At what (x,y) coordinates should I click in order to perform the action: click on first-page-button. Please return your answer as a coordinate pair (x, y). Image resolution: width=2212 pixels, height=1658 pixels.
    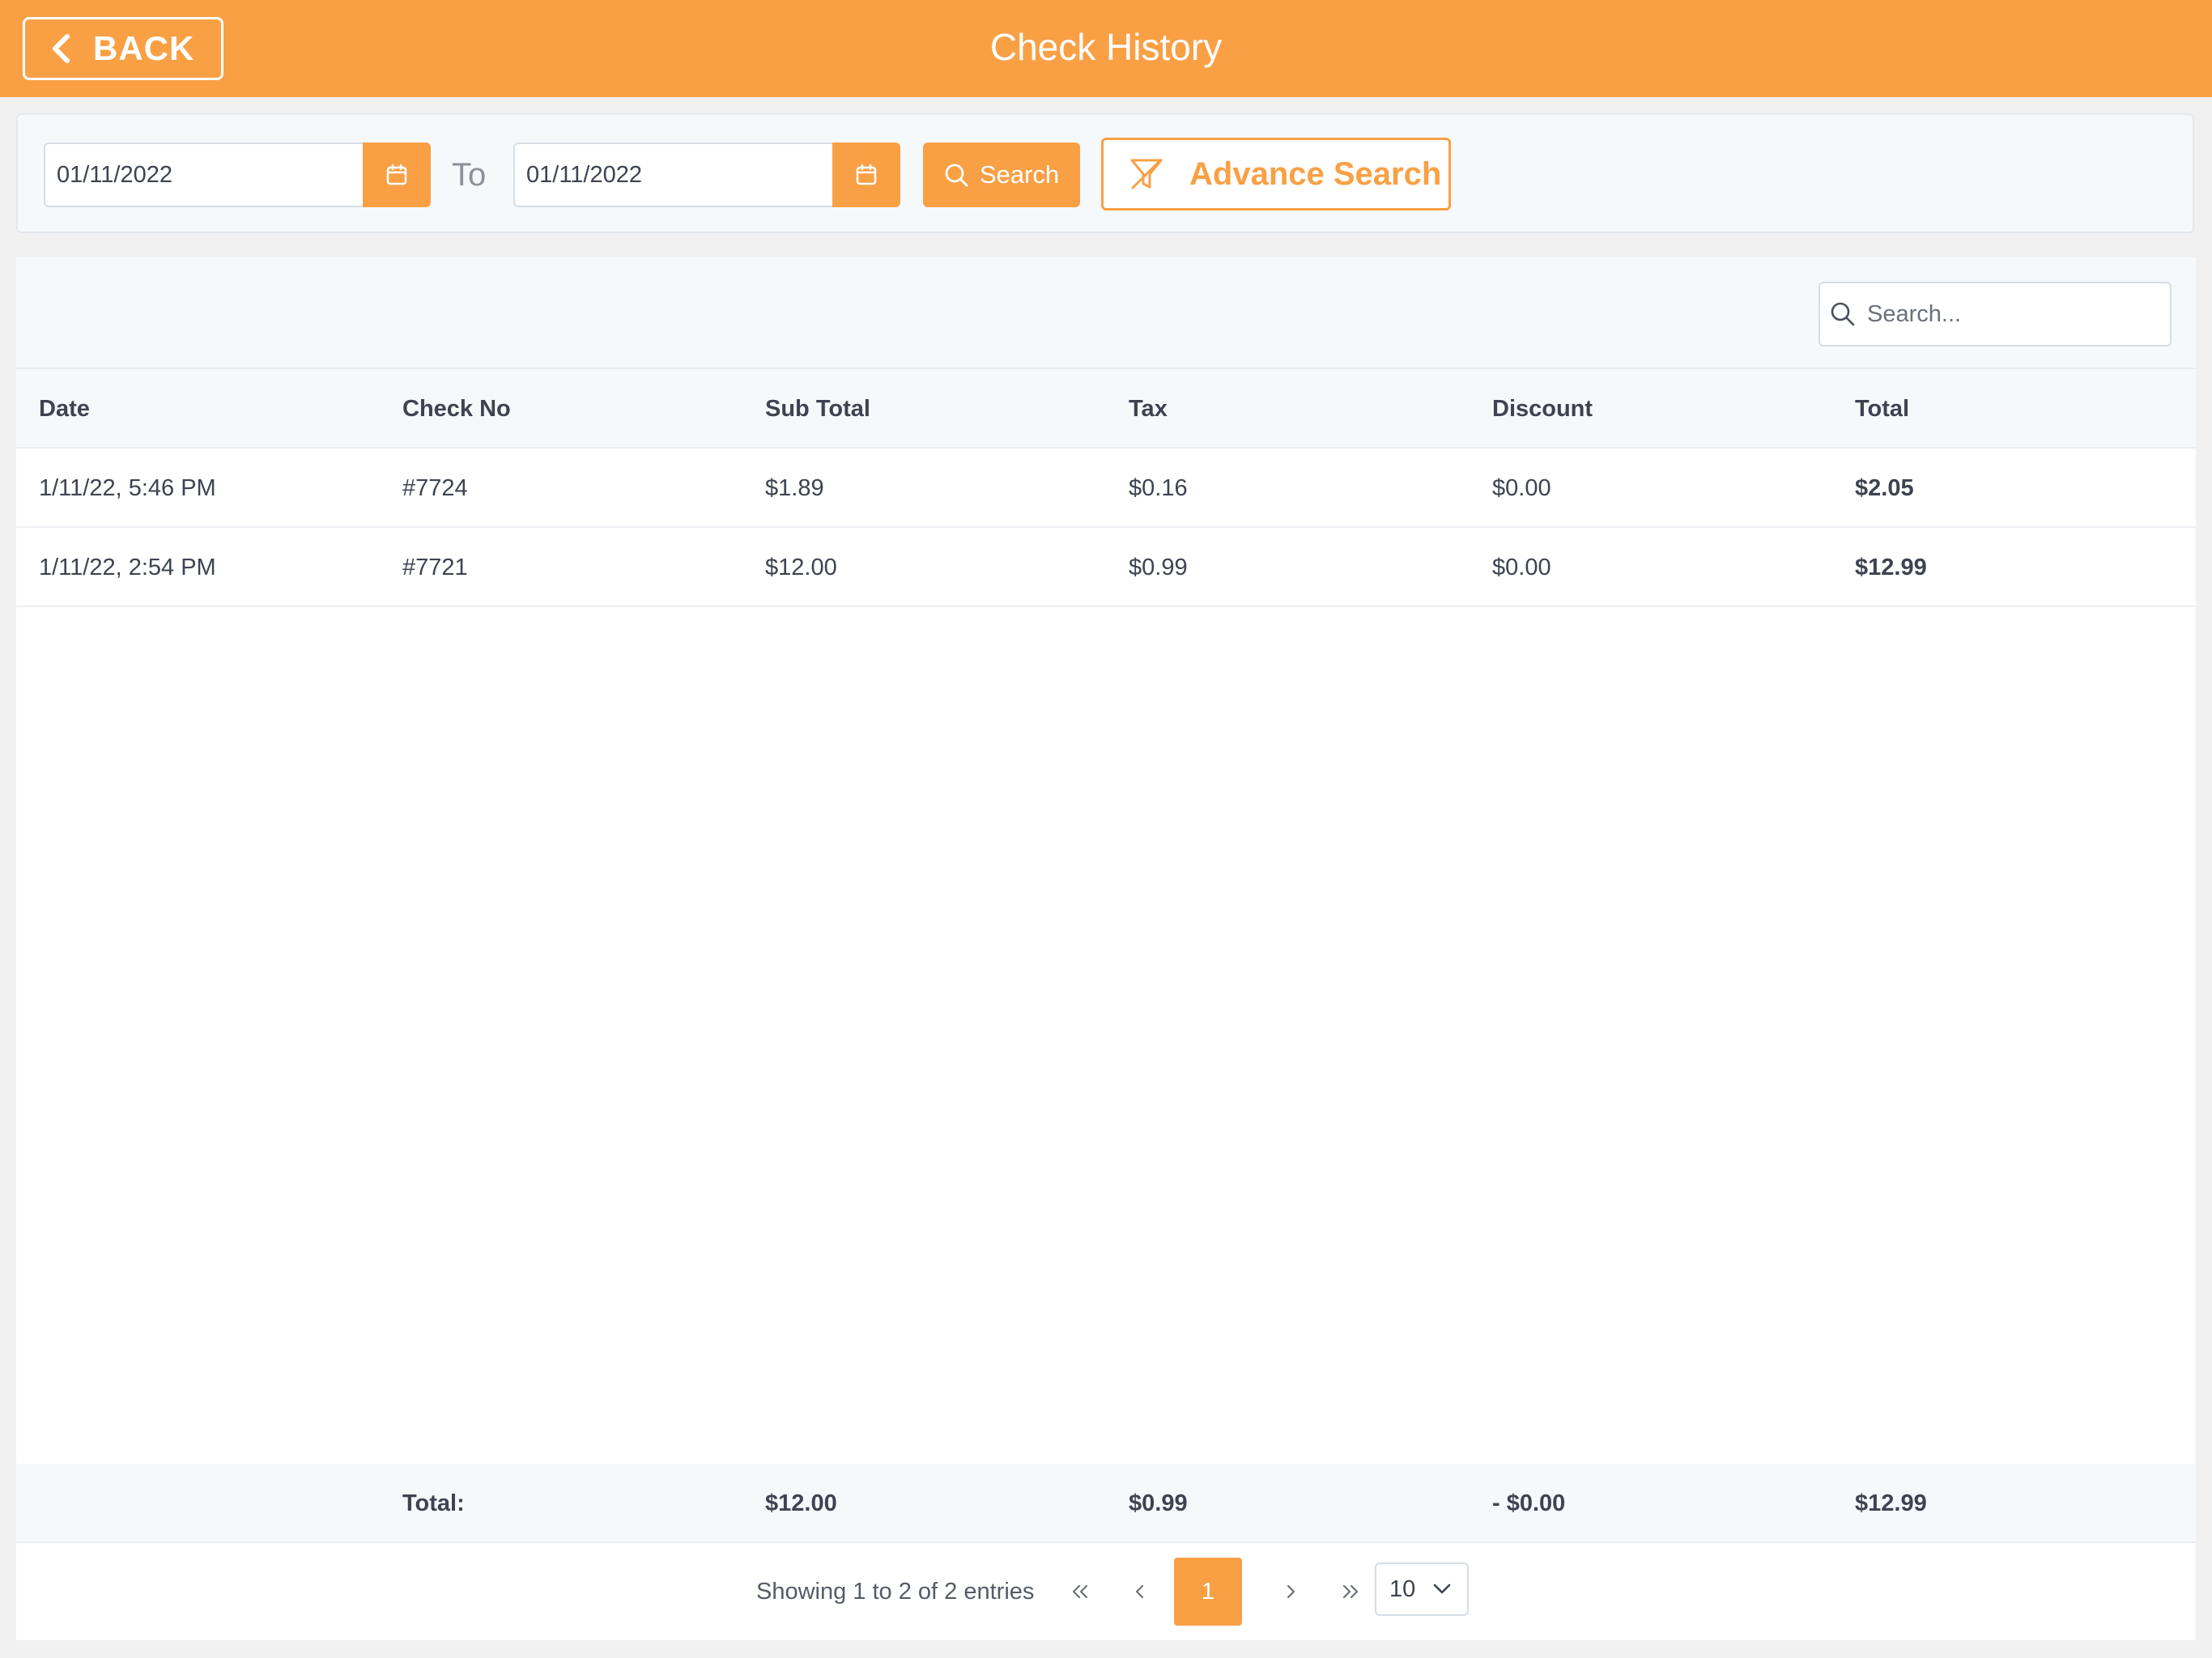
    Looking at the image, I should click on (1080, 1591).